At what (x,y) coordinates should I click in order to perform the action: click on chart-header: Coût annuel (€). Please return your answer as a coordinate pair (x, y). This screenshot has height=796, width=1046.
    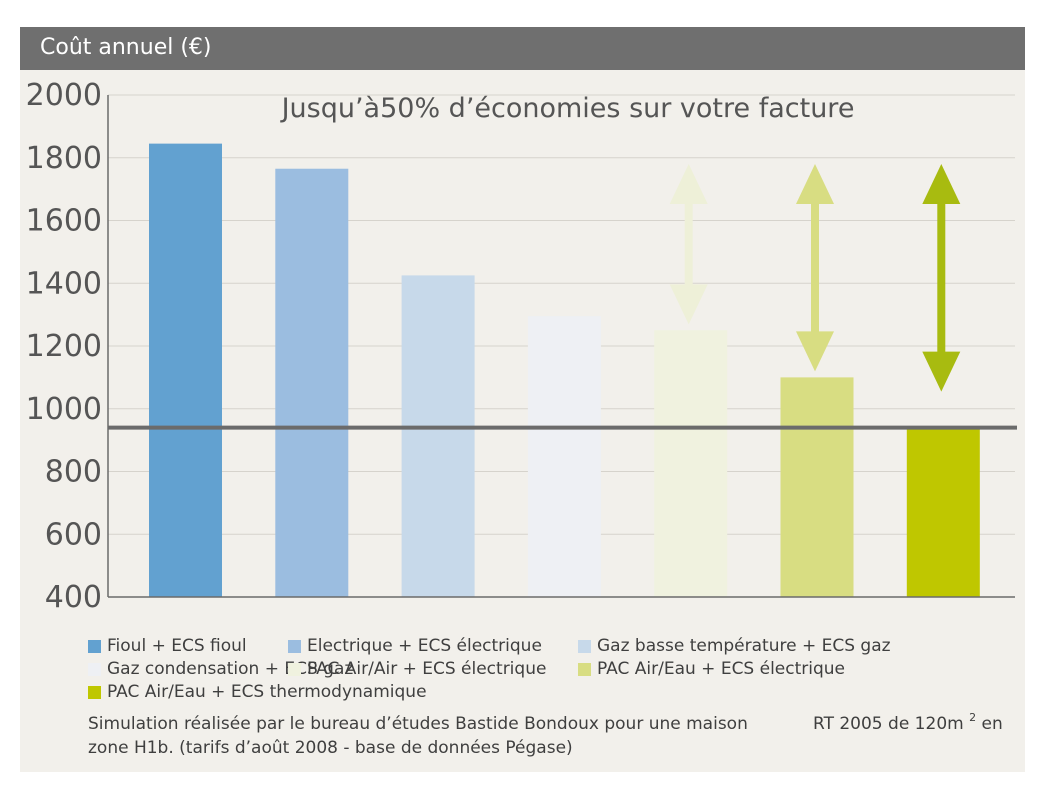
    Looking at the image, I should click on (522, 48).